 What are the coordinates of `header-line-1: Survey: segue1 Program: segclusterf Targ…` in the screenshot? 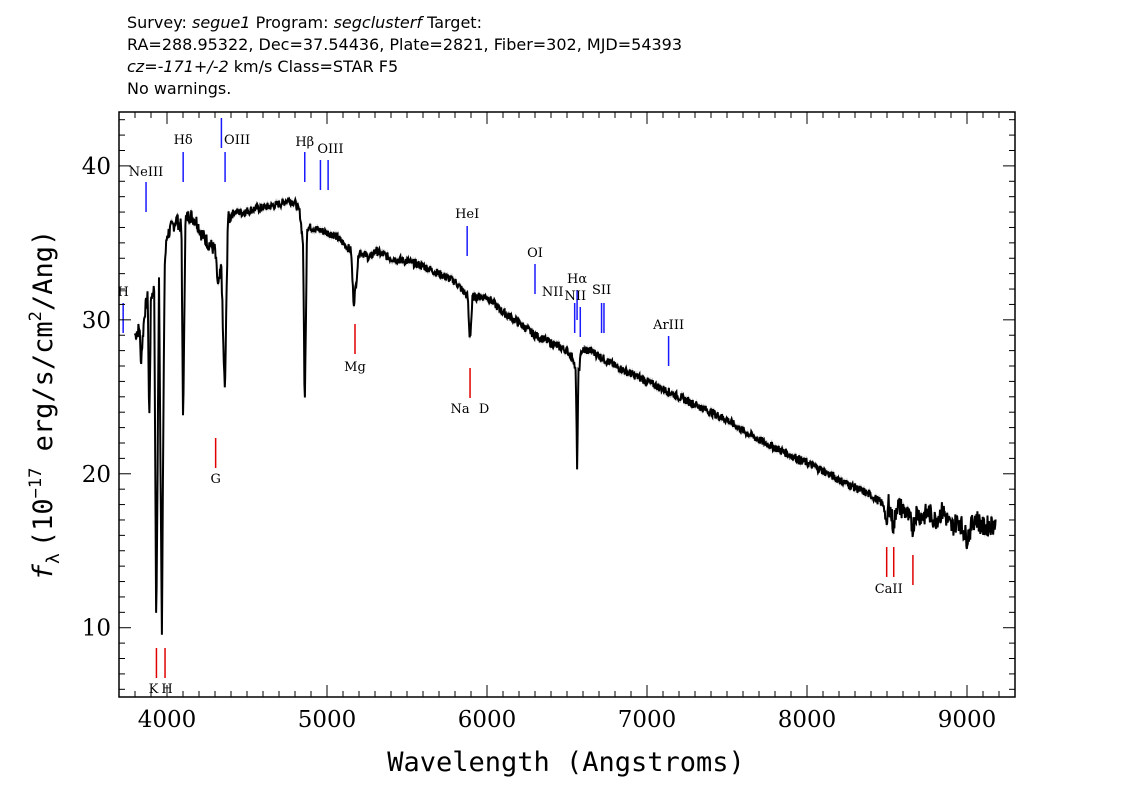 It's located at (404, 23).